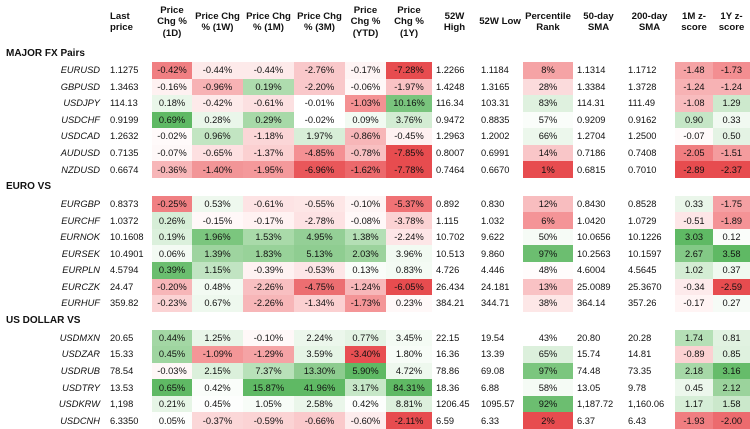  What do you see at coordinates (694, 153) in the screenshot?
I see `table-cell: -2.05` at bounding box center [694, 153].